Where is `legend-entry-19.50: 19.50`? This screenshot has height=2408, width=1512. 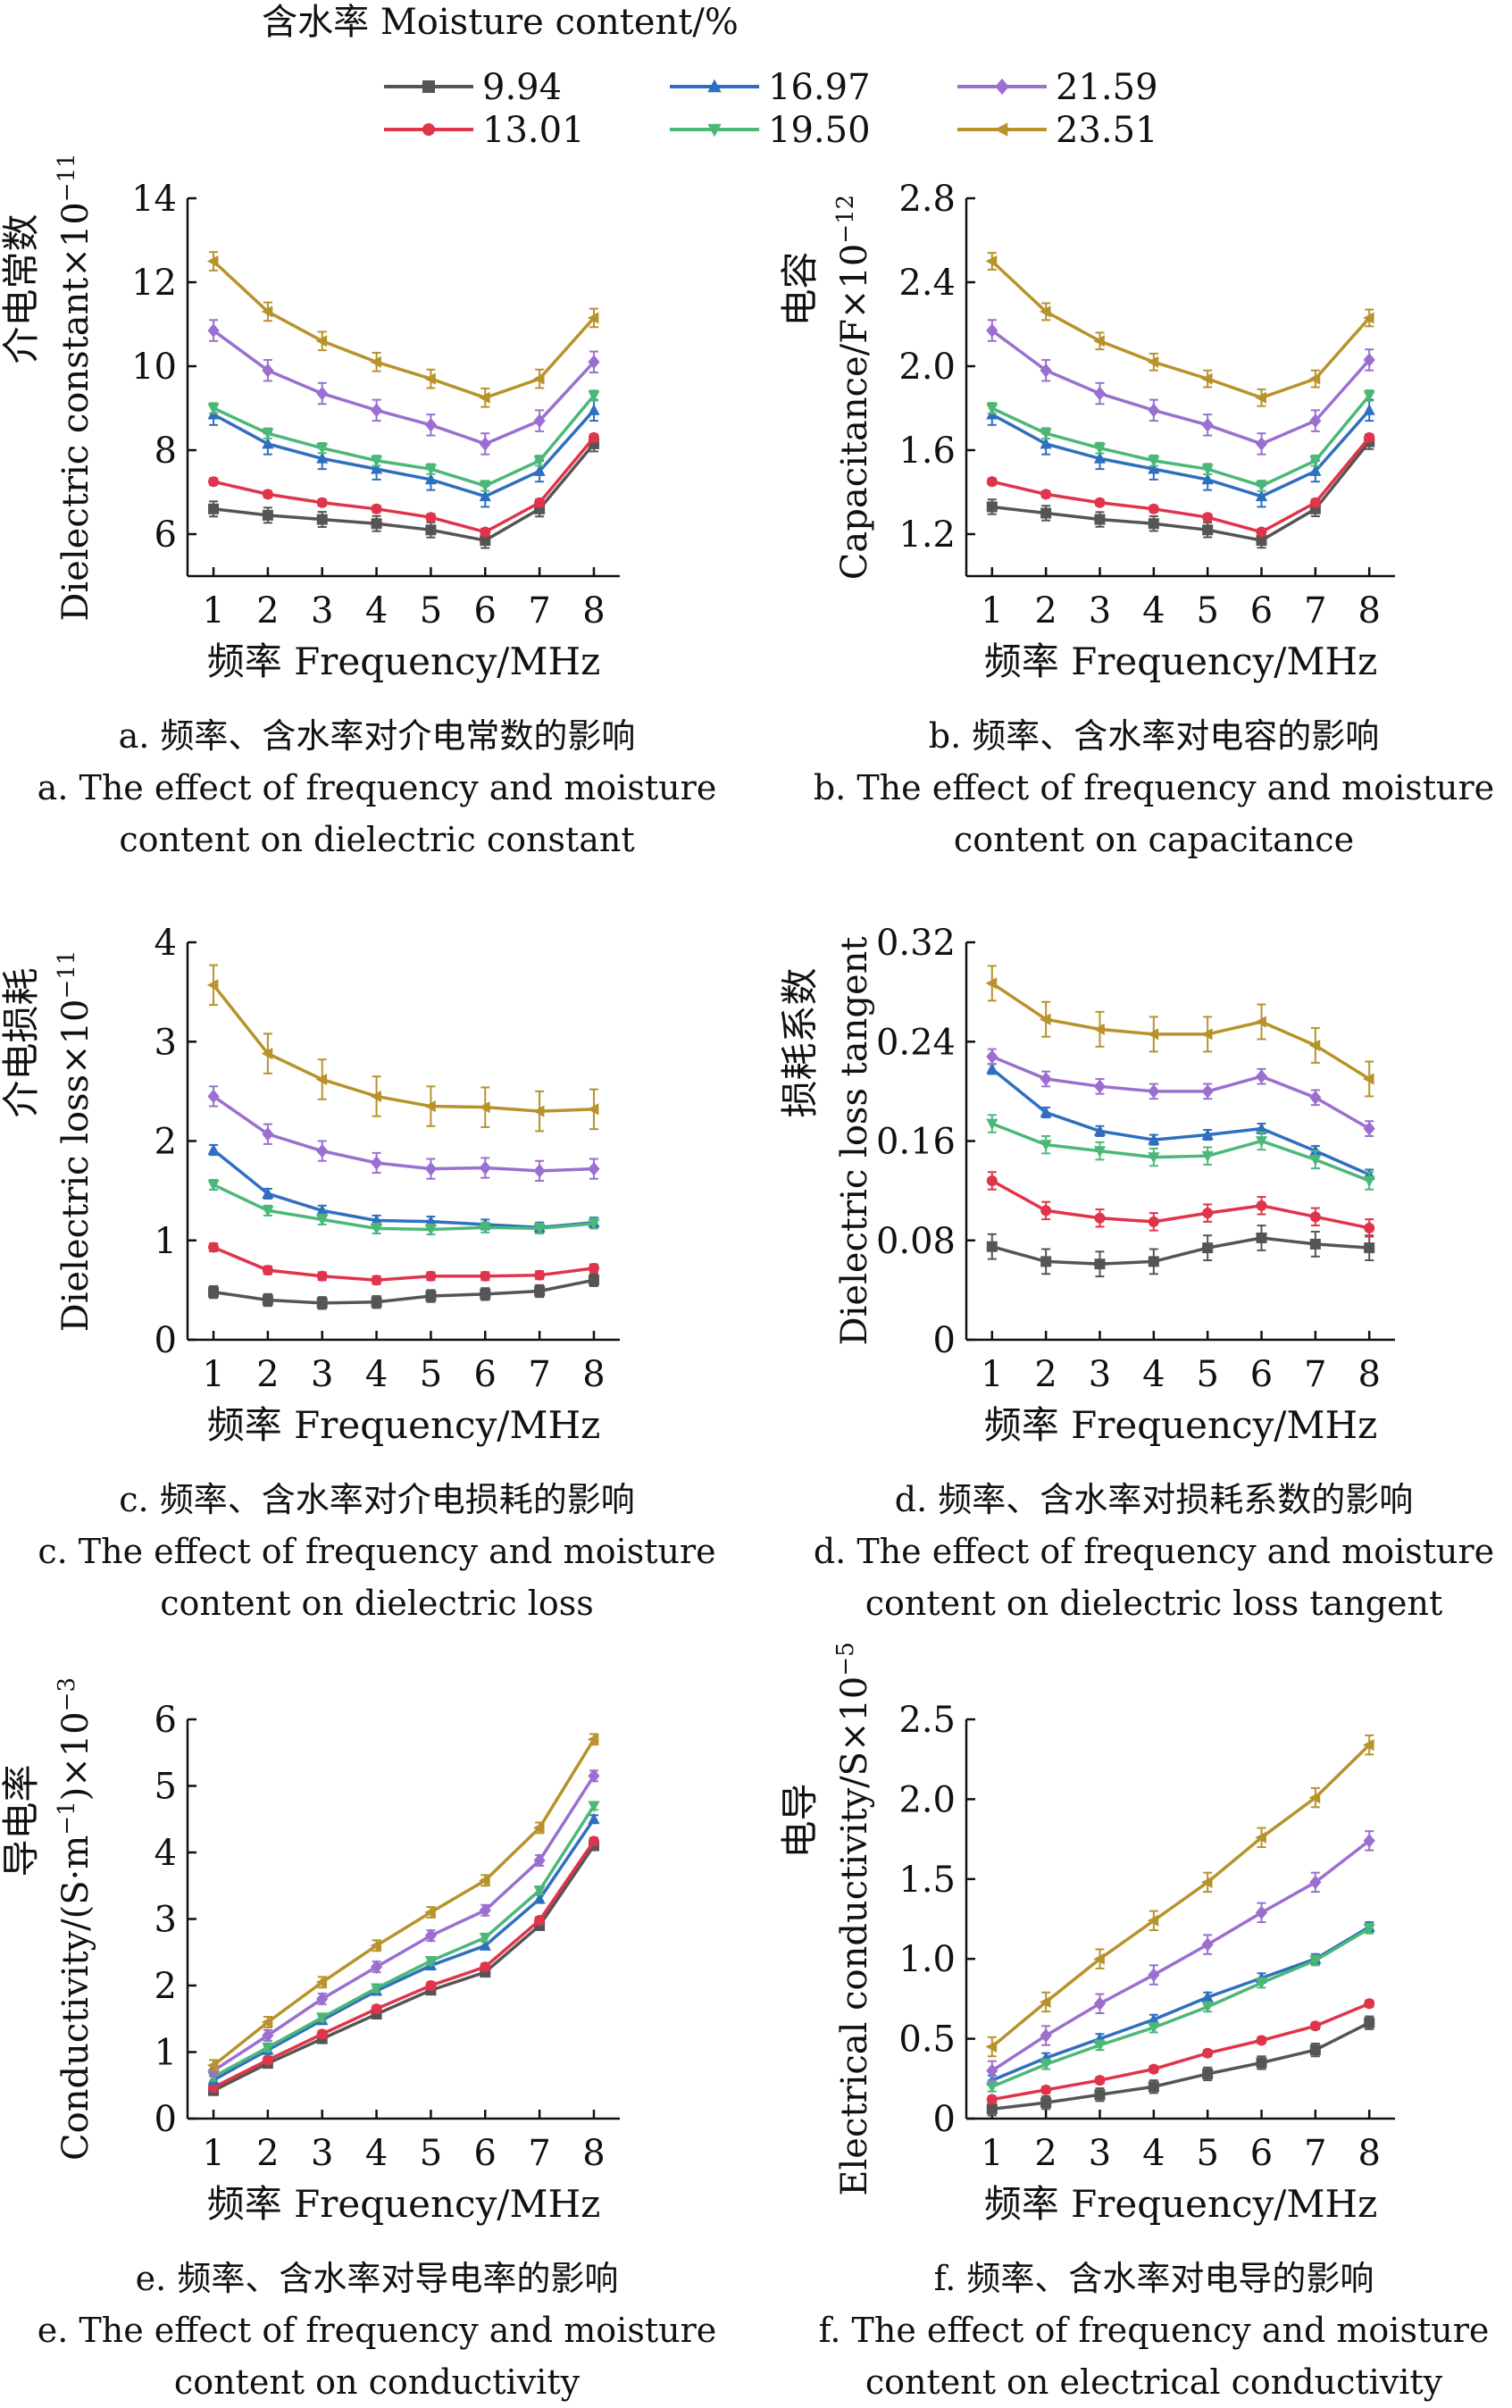
legend-entry-19.50: 19.50 is located at coordinates (770, 130).